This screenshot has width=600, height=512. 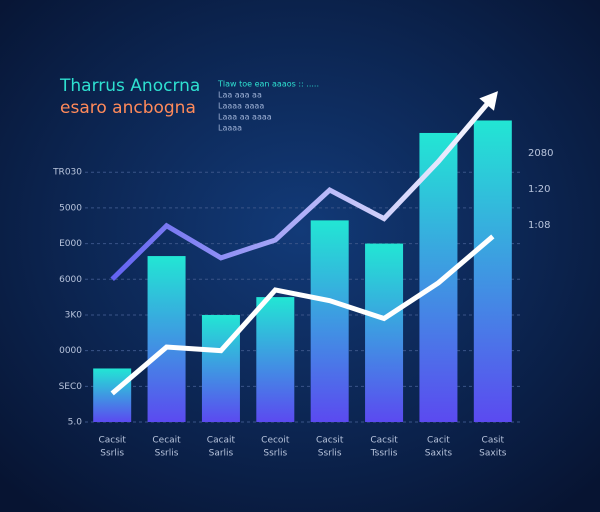 What do you see at coordinates (129, 86) in the screenshot?
I see `chart-title: Tharrus Anocrna` at bounding box center [129, 86].